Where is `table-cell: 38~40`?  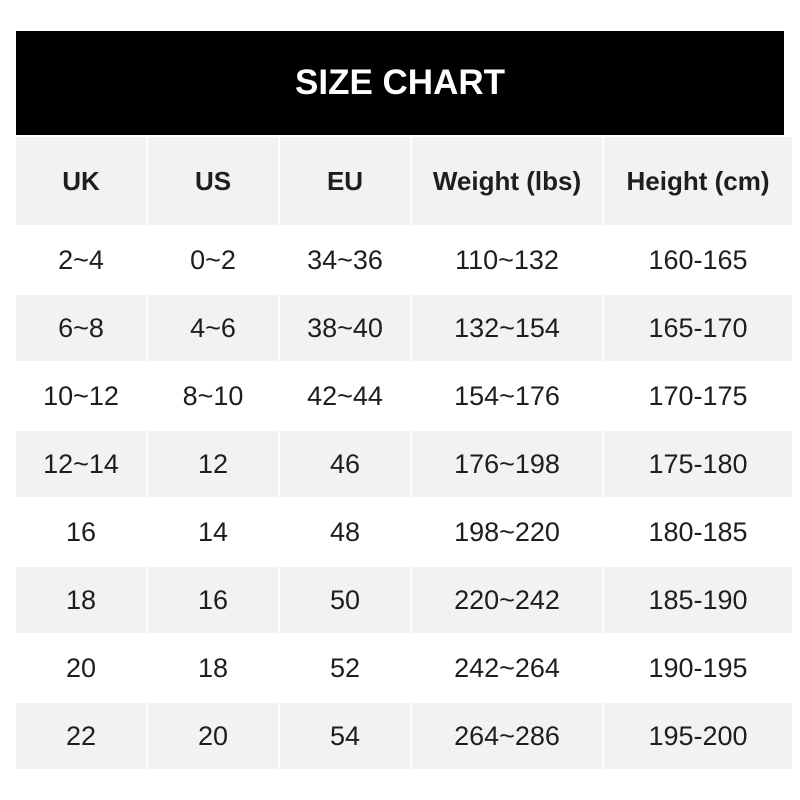
table-cell: 38~40 is located at coordinates (345, 329).